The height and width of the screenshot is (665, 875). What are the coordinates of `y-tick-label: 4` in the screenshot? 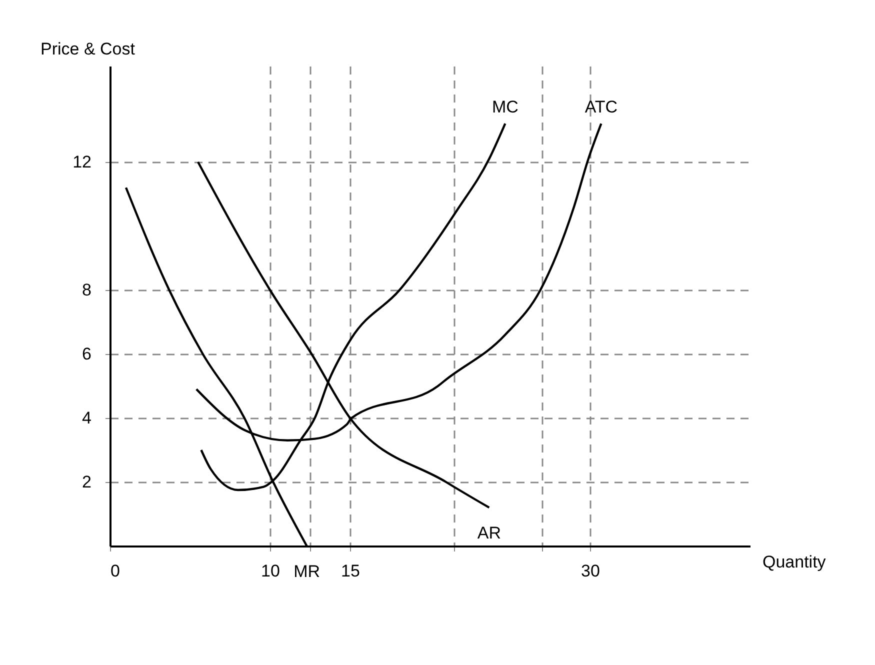 It's located at (87, 418).